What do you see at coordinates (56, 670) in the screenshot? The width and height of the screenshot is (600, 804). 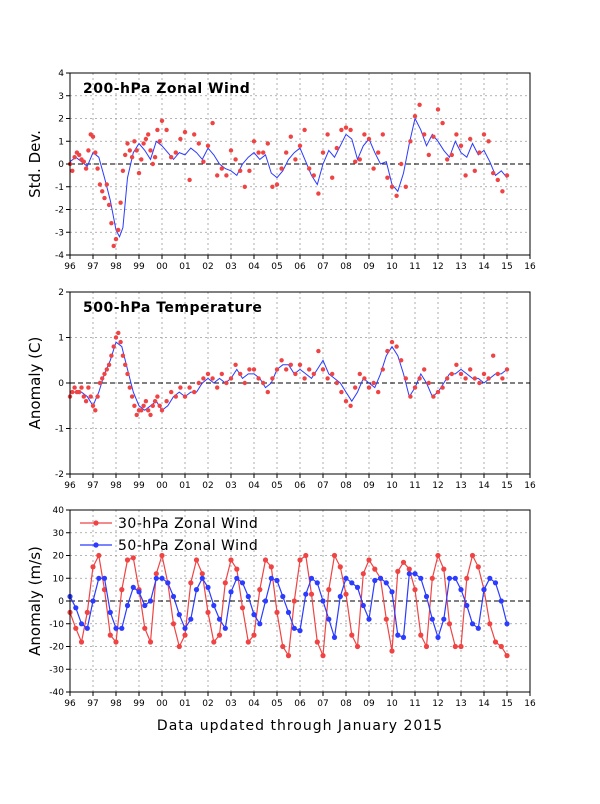 I see `y-tick-label: -30` at bounding box center [56, 670].